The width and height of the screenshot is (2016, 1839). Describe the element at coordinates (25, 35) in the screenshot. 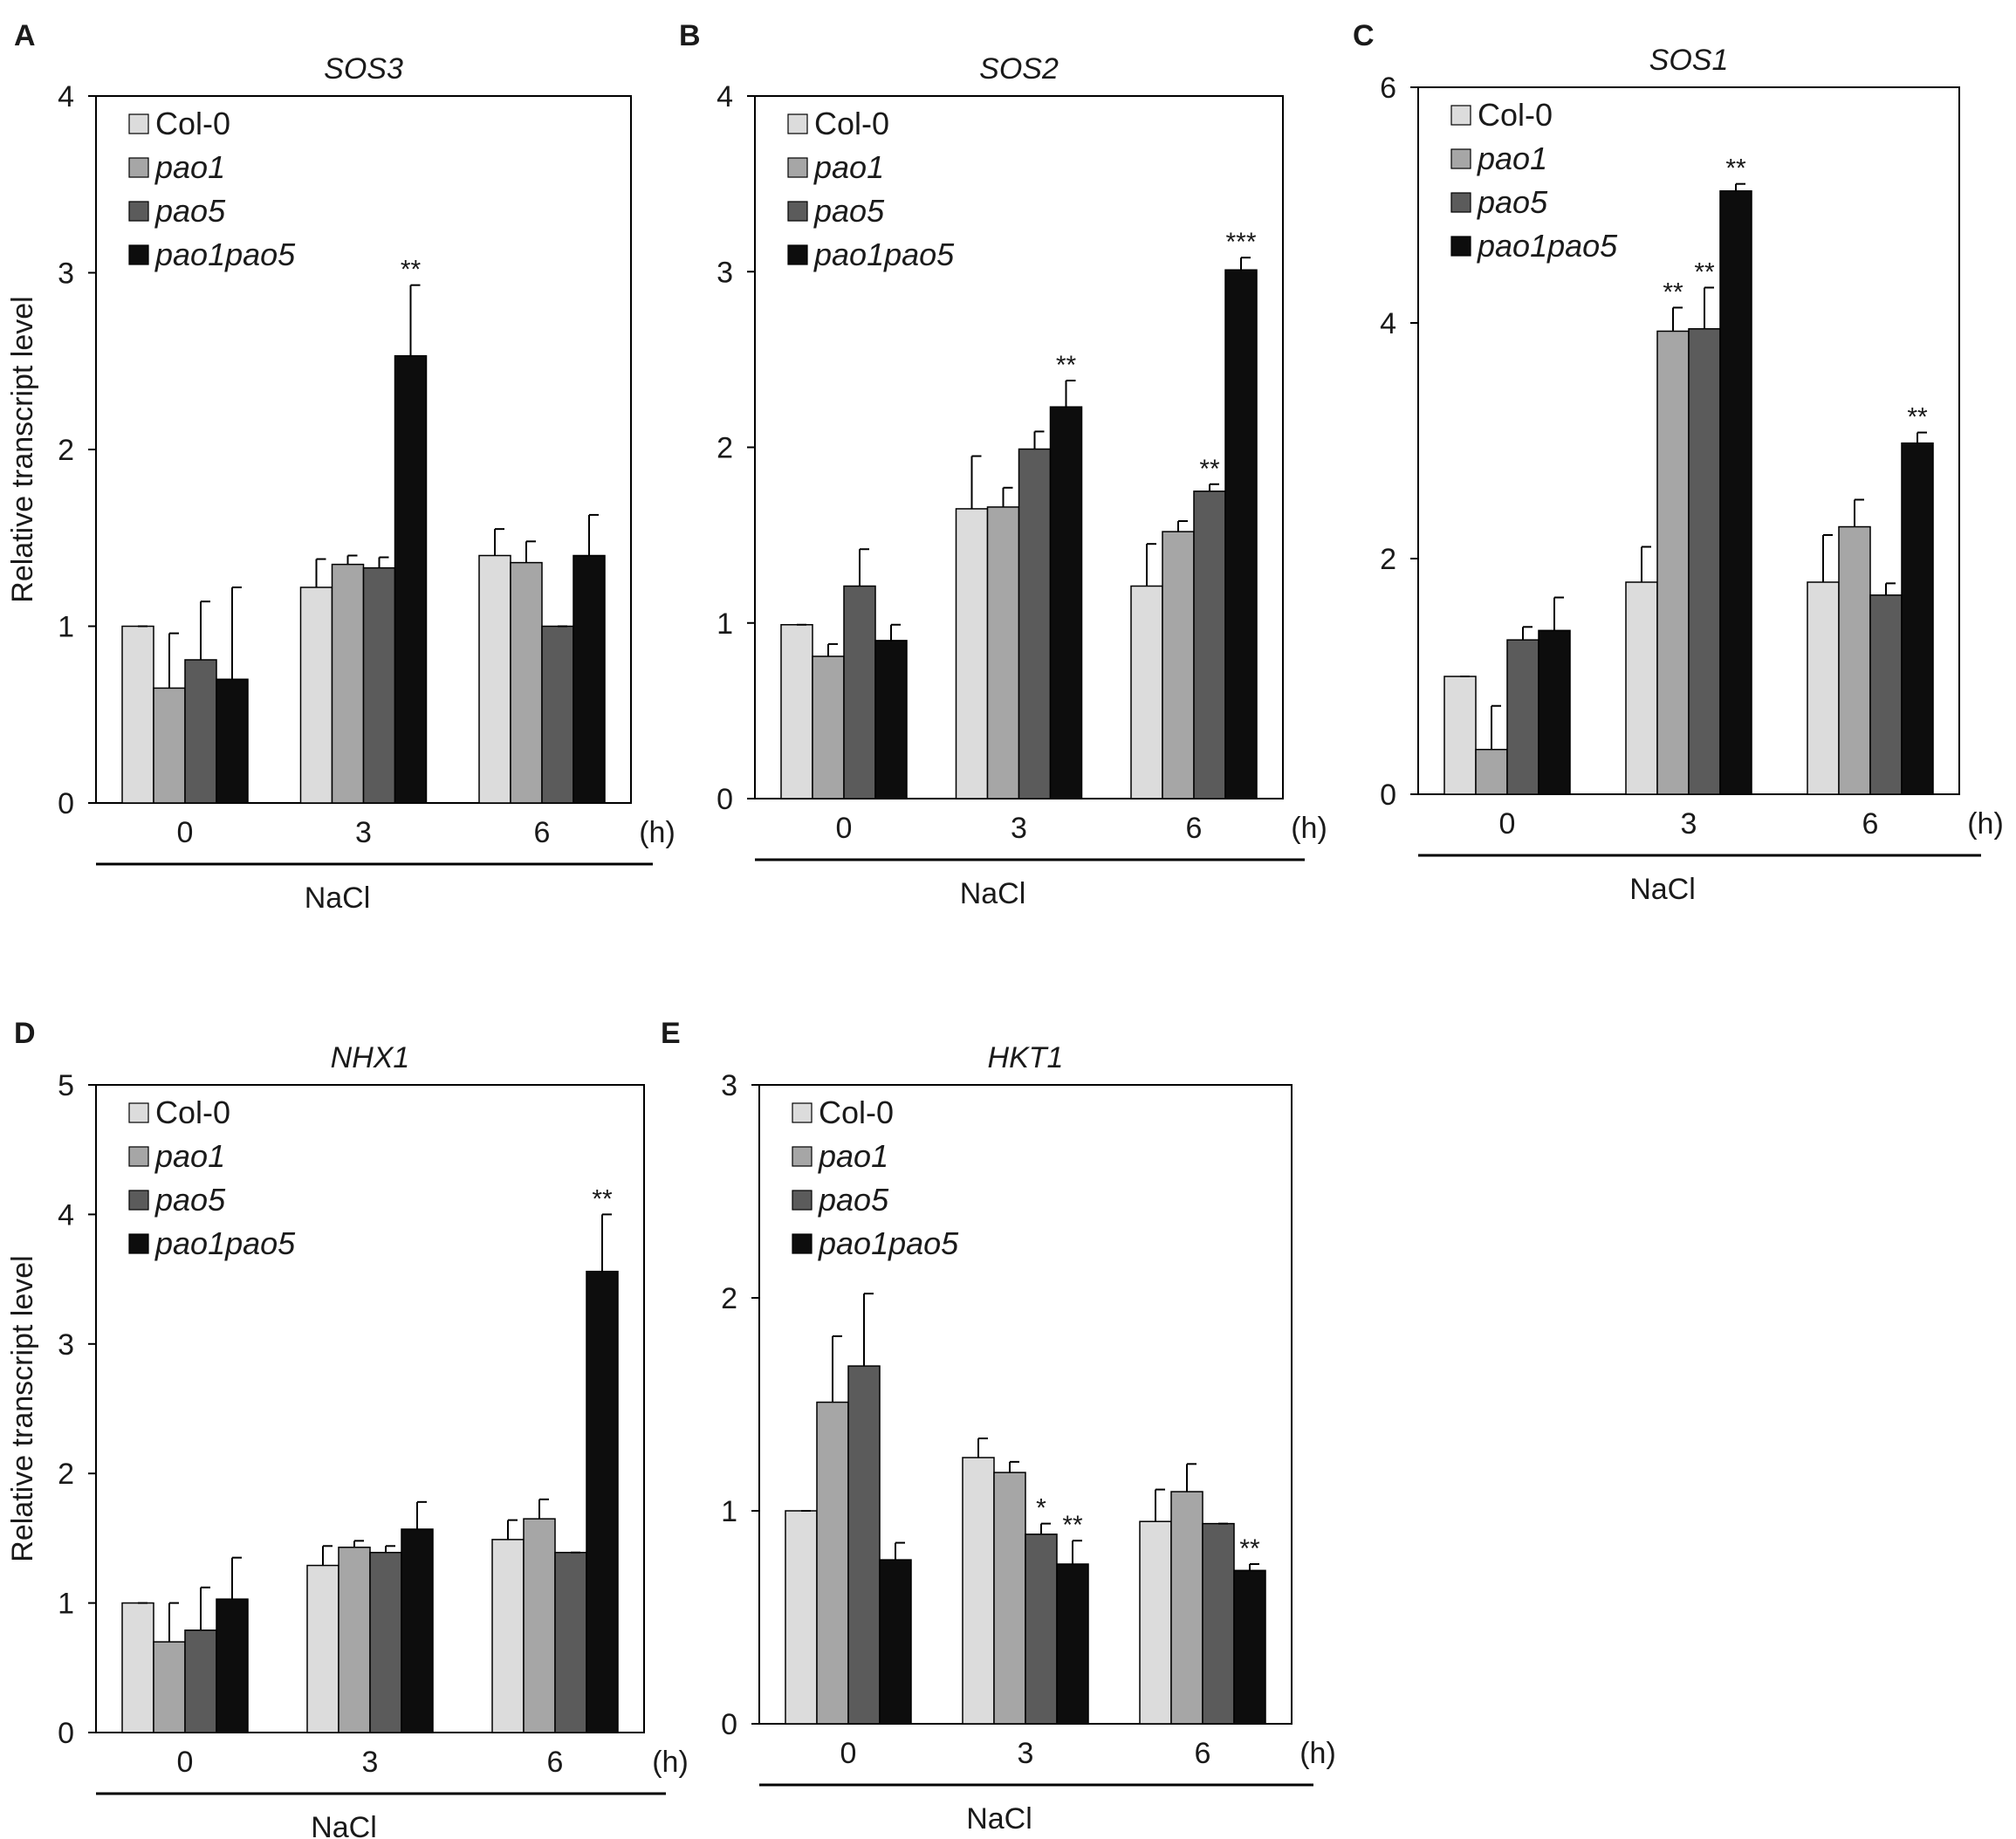

I see `panel-letter: A` at that location.